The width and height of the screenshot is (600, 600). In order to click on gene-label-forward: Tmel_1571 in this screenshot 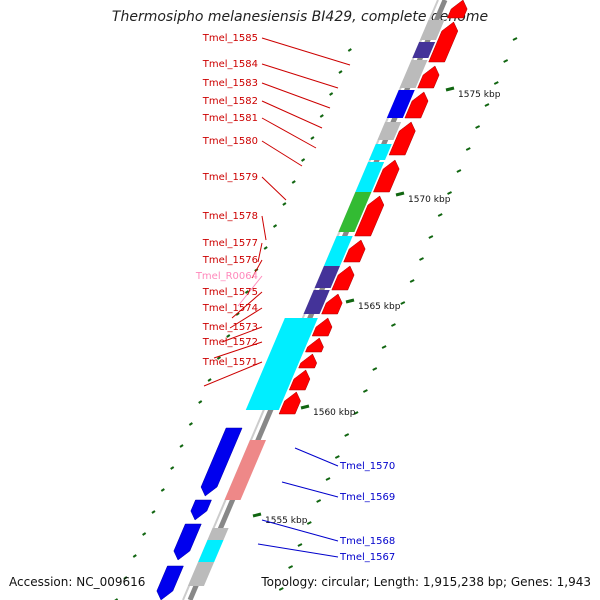, I will do `click(230, 362)`.